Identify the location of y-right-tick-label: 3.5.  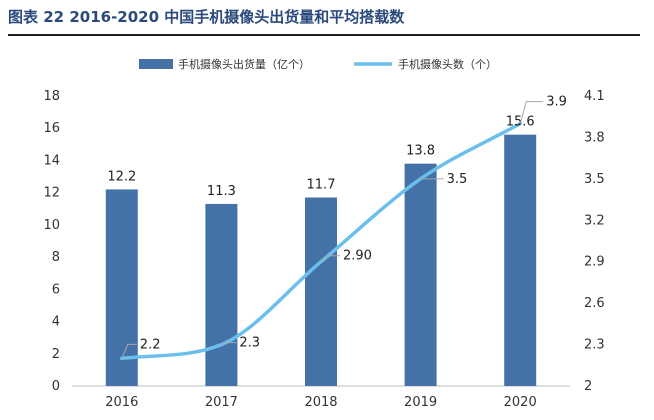
(594, 179).